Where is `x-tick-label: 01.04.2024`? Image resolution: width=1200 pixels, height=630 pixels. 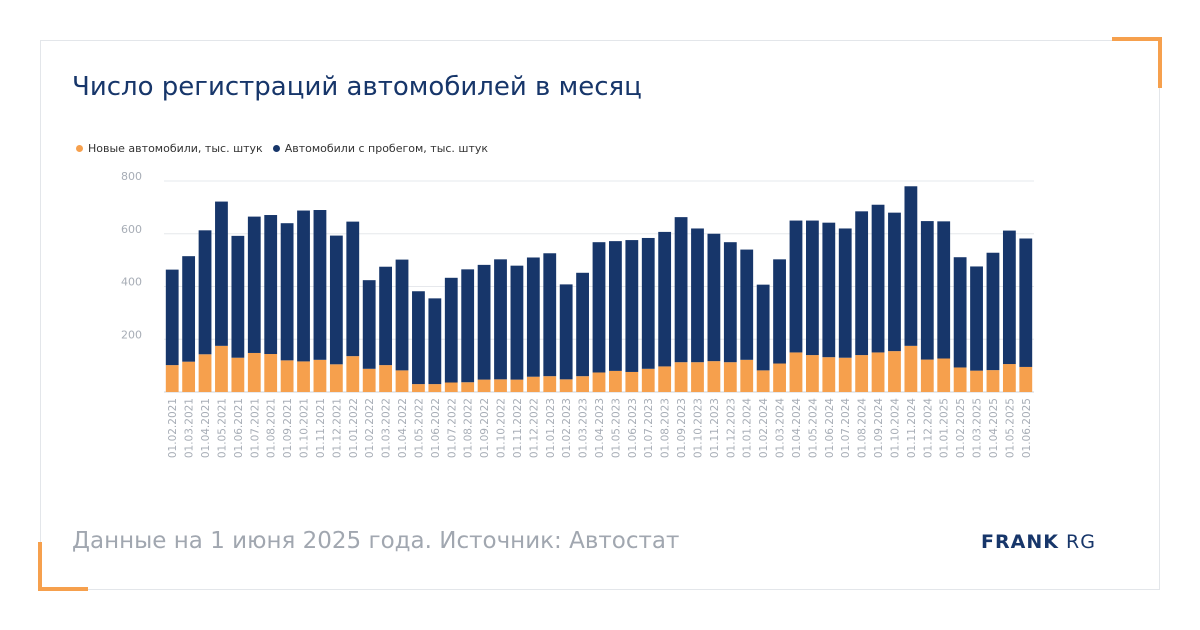
x-tick-label: 01.04.2024 is located at coordinates (797, 428).